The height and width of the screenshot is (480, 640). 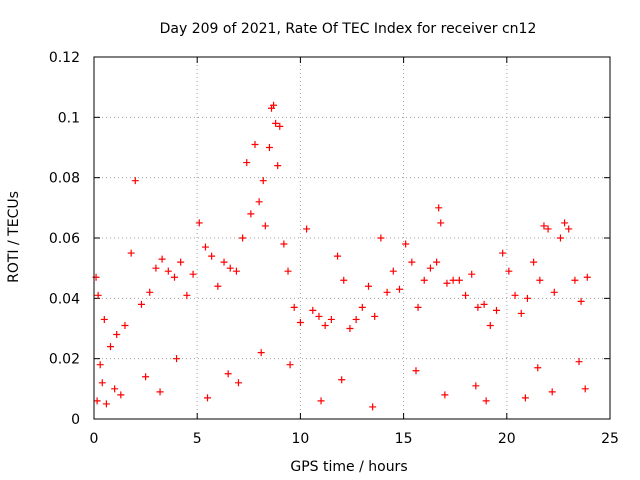 What do you see at coordinates (404, 439) in the screenshot?
I see `x-tick-label: 15` at bounding box center [404, 439].